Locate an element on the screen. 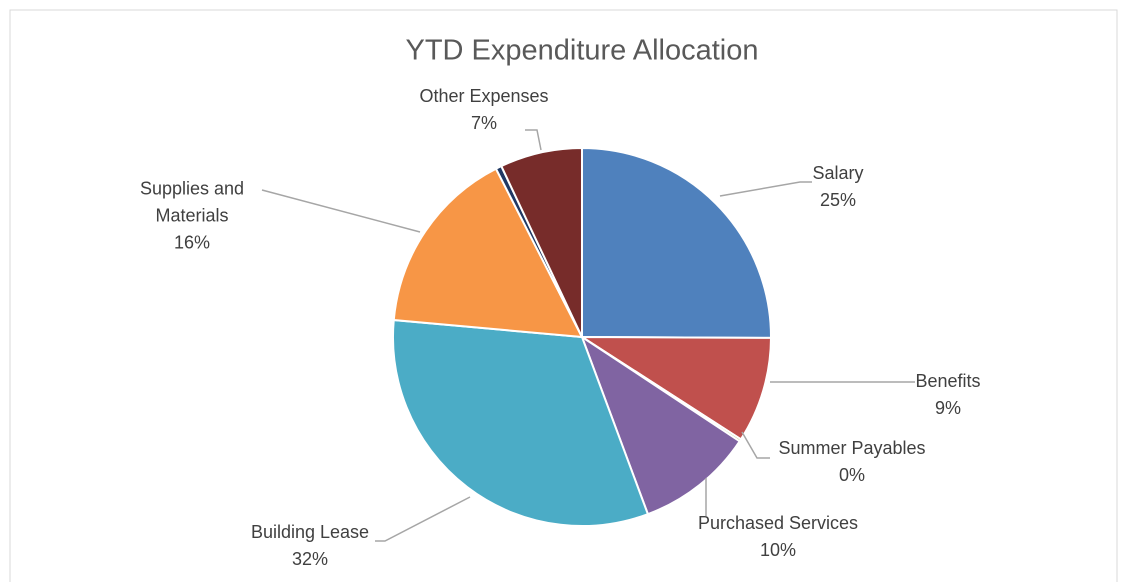  data-label: Supplies and Materials 16% is located at coordinates (192, 216).